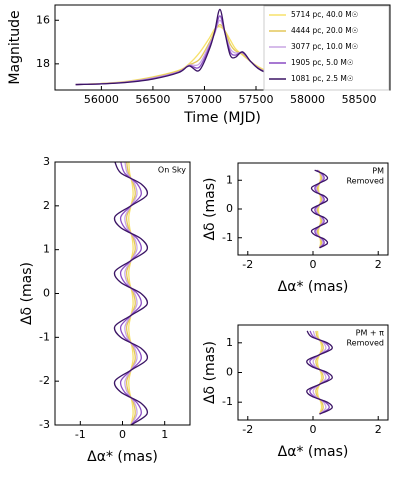  What do you see at coordinates (43, 19) in the screenshot?
I see `y-tick-label: 16` at bounding box center [43, 19].